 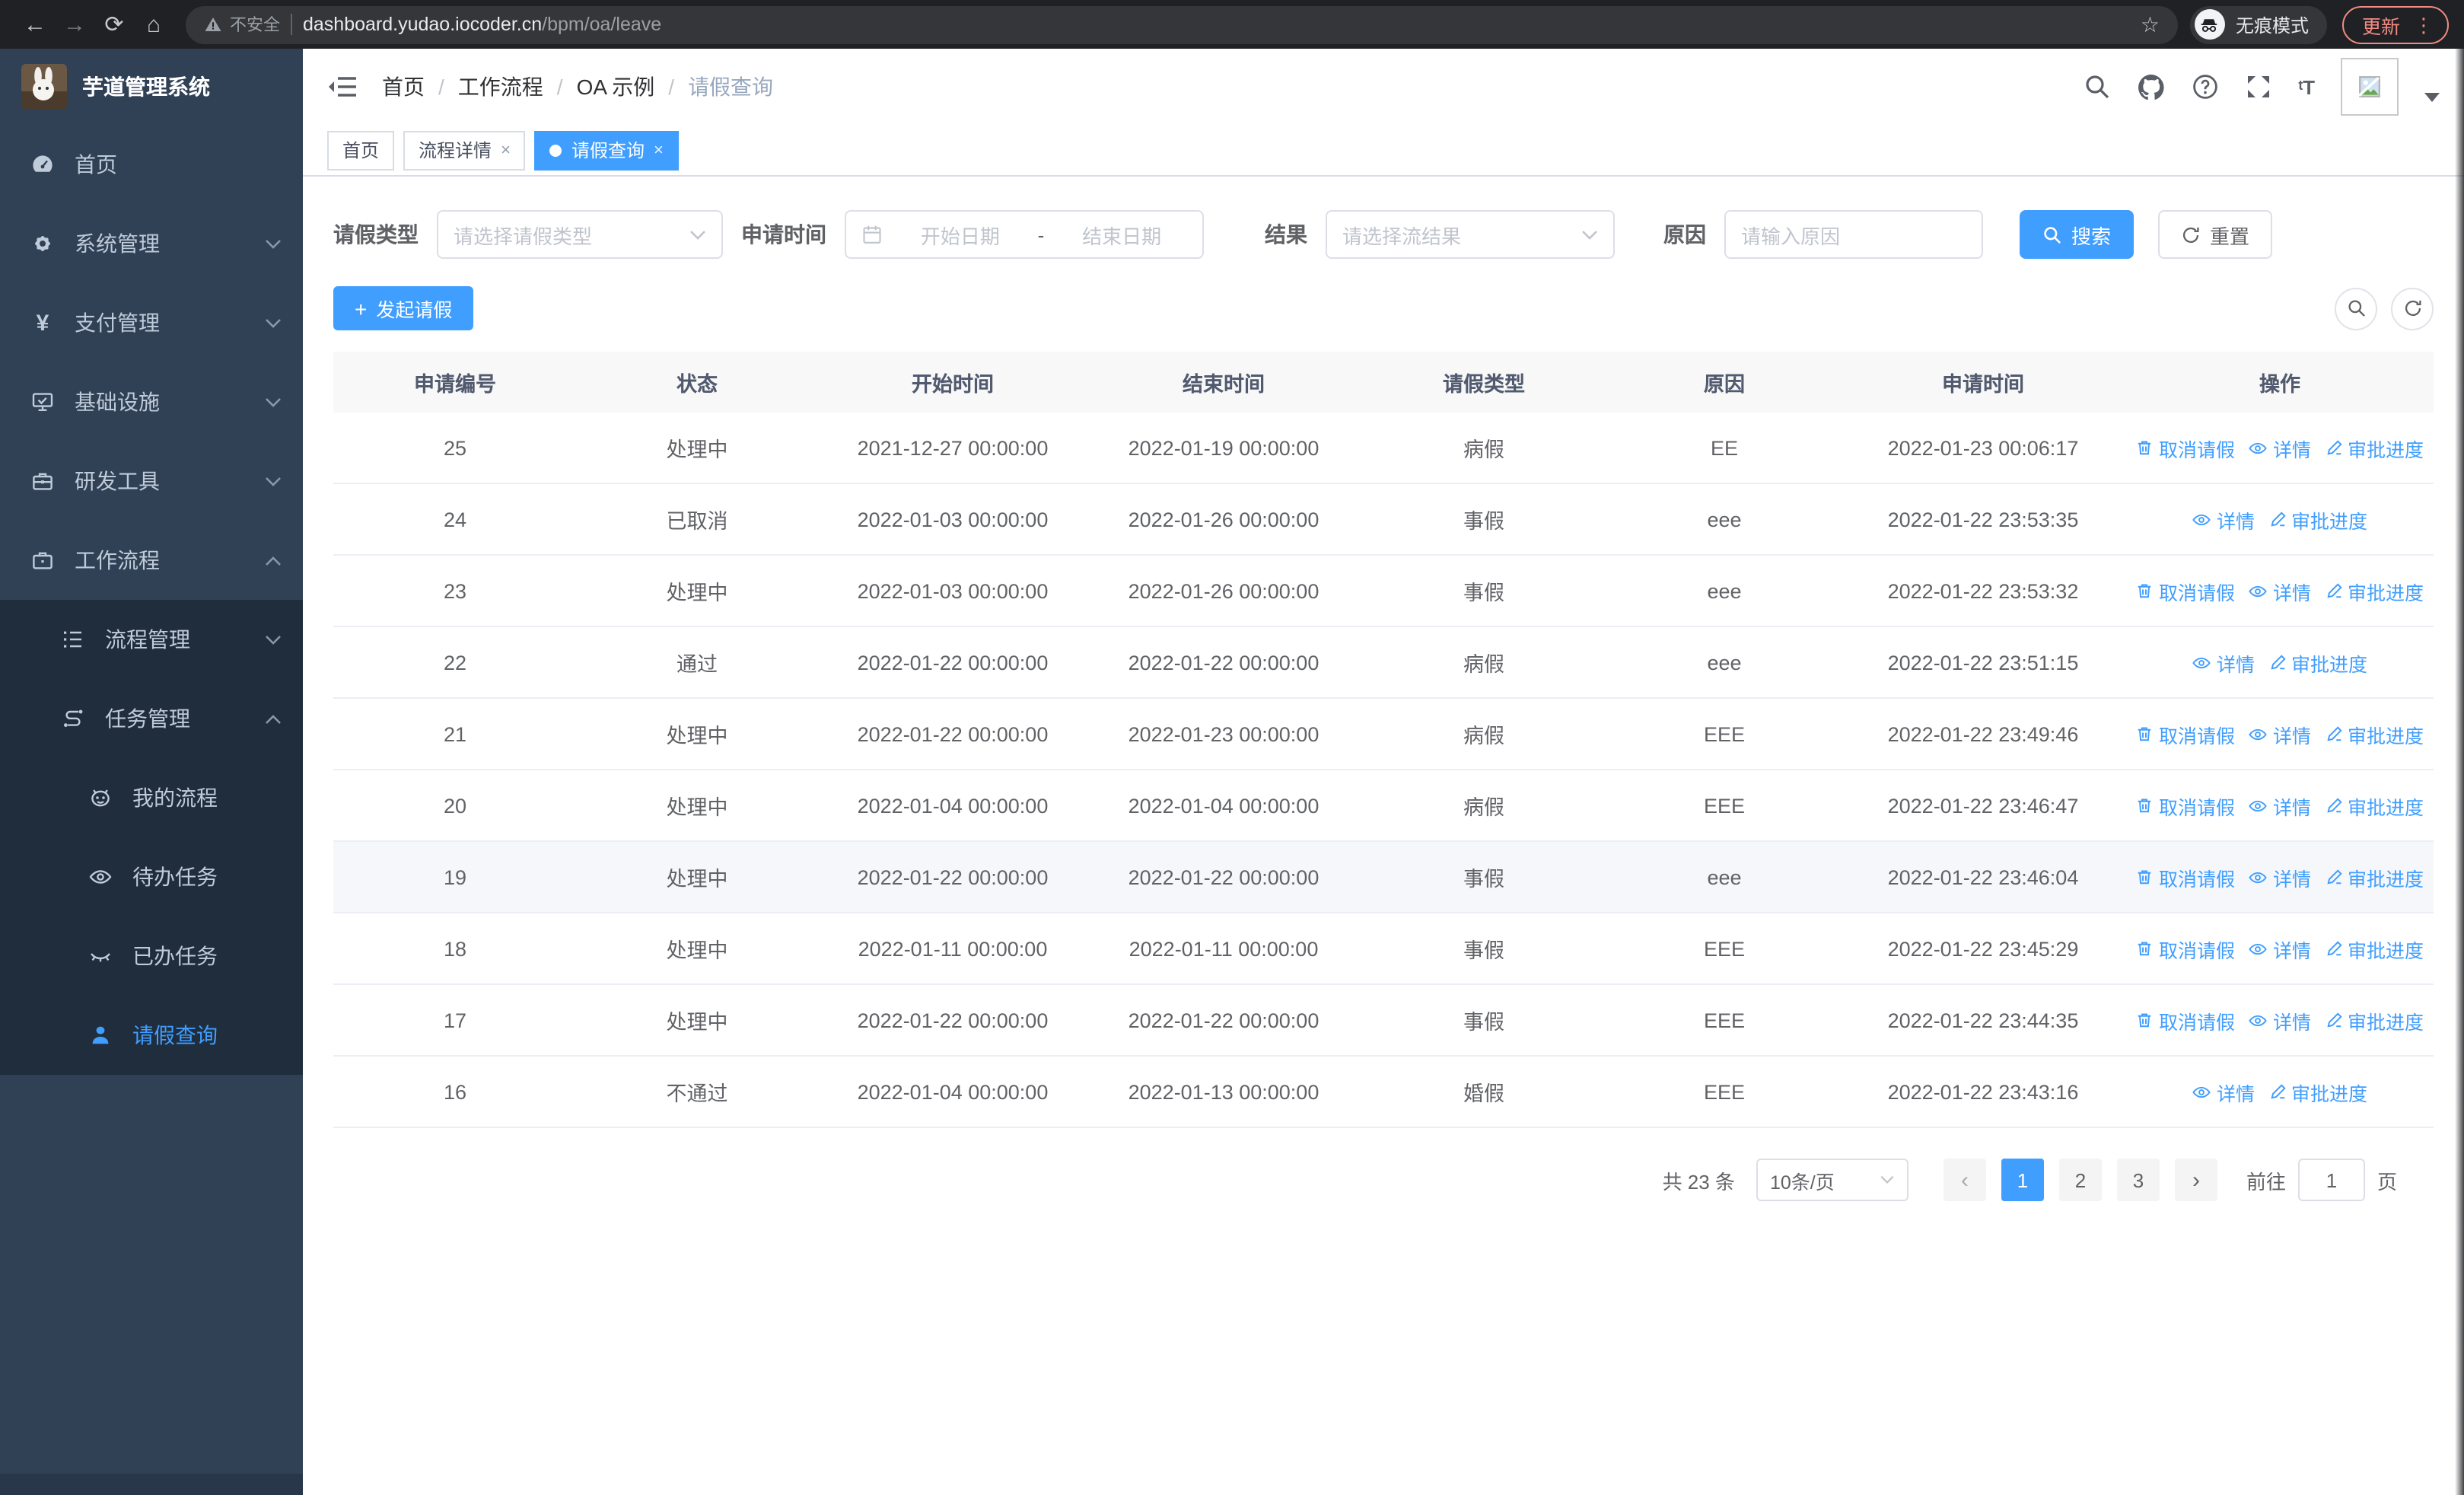 I want to click on avatar, so click(x=2370, y=87).